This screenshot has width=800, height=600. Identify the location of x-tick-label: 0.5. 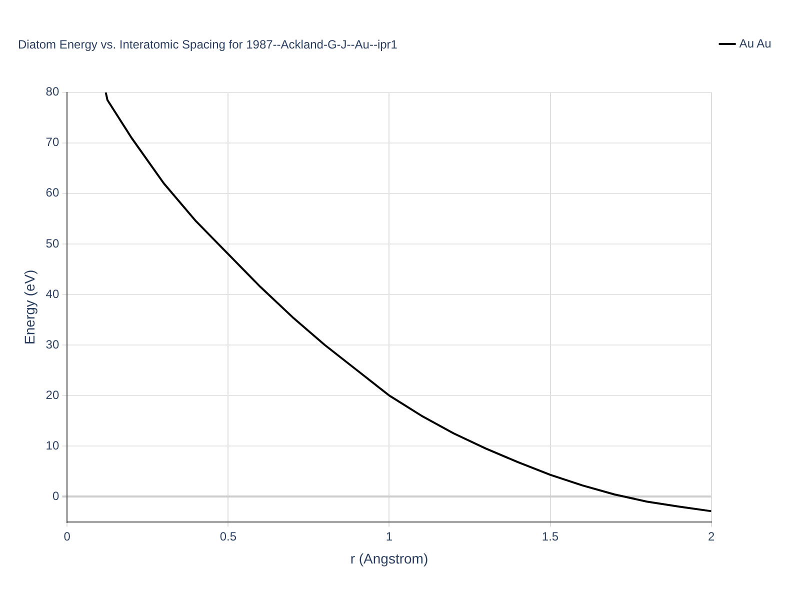
(228, 536).